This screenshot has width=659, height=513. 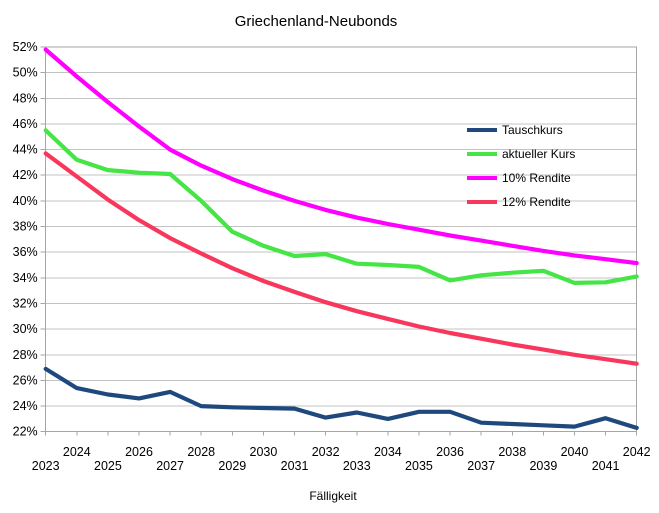 What do you see at coordinates (77, 452) in the screenshot?
I see `x-tick-label: 2024` at bounding box center [77, 452].